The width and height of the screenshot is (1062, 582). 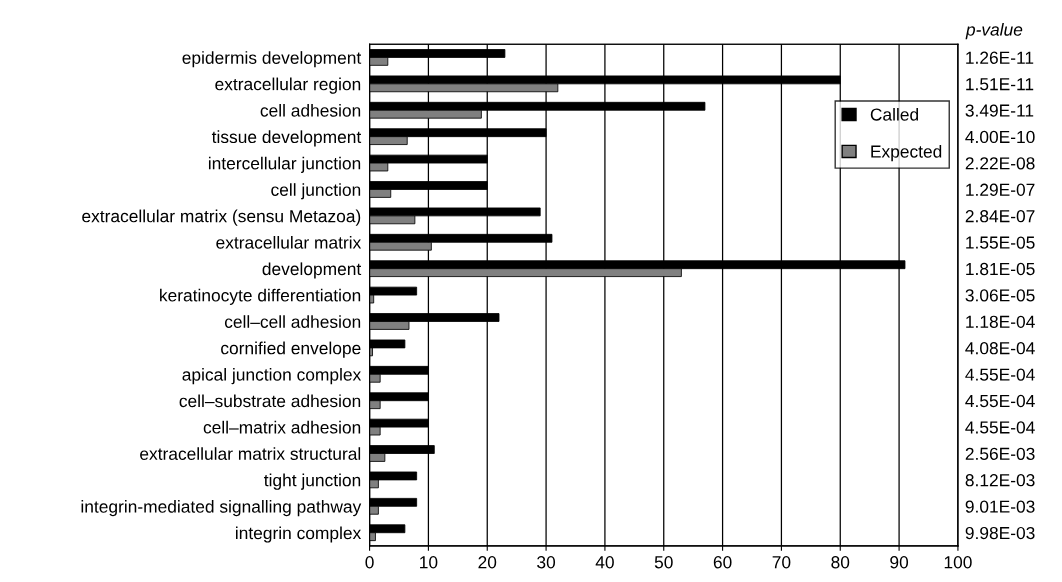 I want to click on y-tick-label: epidermis development, so click(x=272, y=59).